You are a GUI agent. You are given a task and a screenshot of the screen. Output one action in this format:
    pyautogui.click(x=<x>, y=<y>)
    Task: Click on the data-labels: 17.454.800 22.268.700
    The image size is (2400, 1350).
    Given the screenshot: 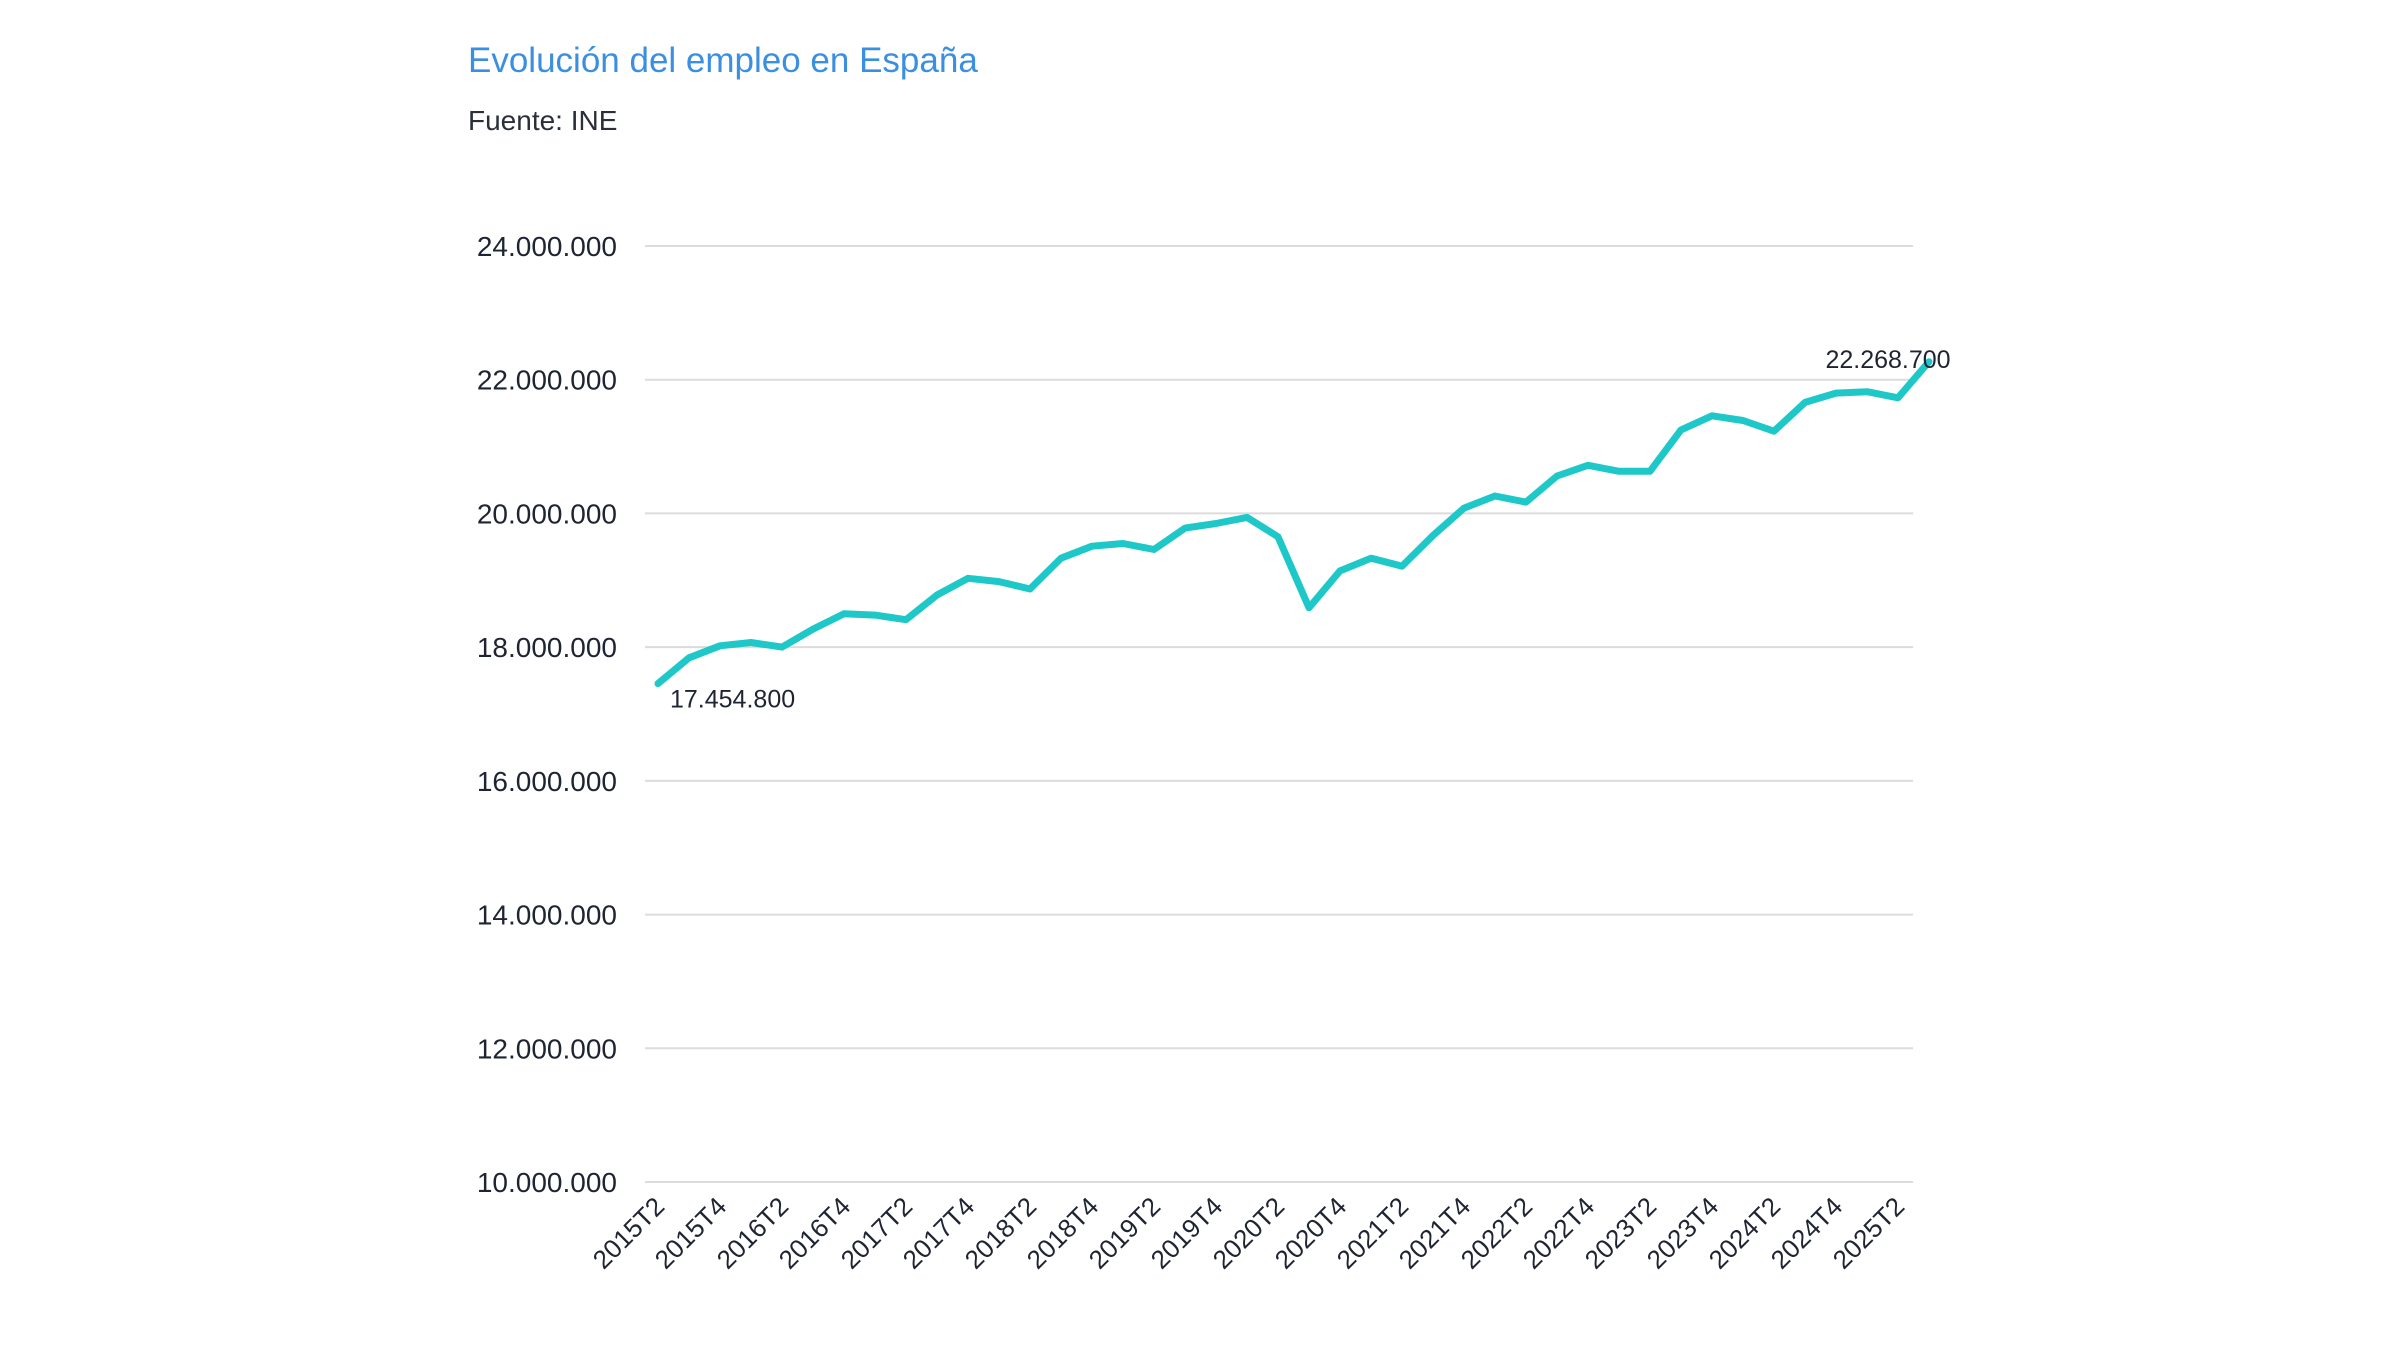 What is the action you would take?
    pyautogui.click(x=1310, y=530)
    